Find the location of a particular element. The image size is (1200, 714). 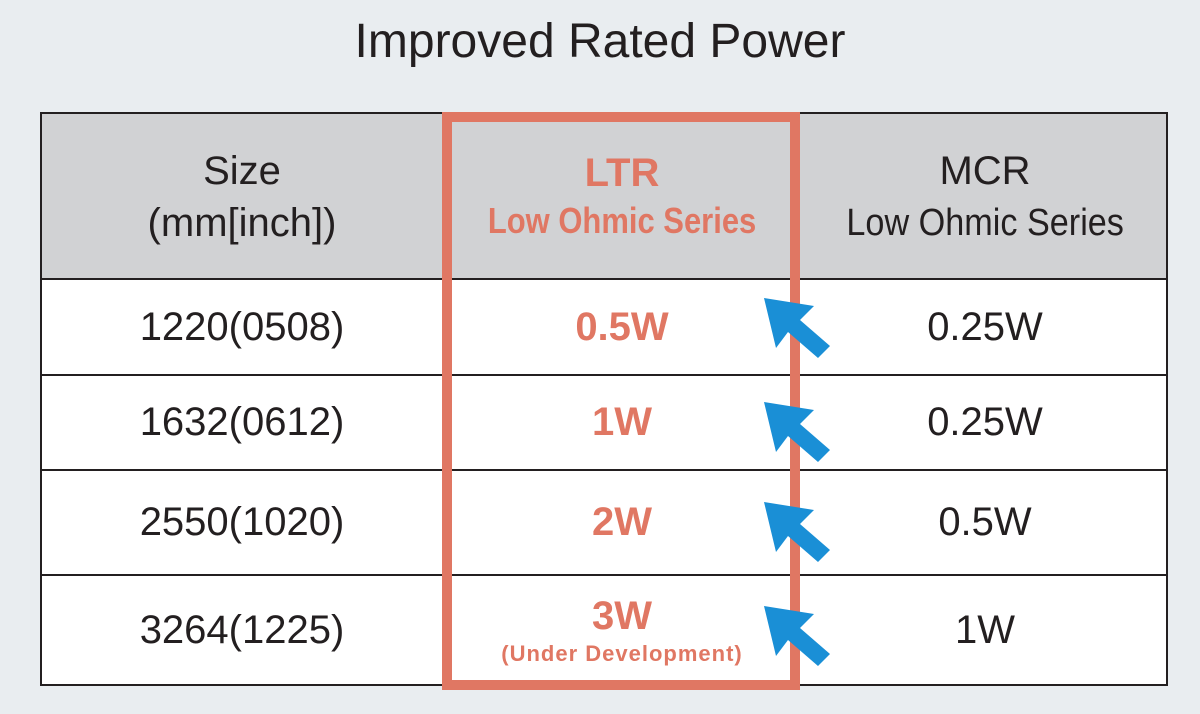

row-1-ltr: 0.5W is located at coordinates (622, 327).